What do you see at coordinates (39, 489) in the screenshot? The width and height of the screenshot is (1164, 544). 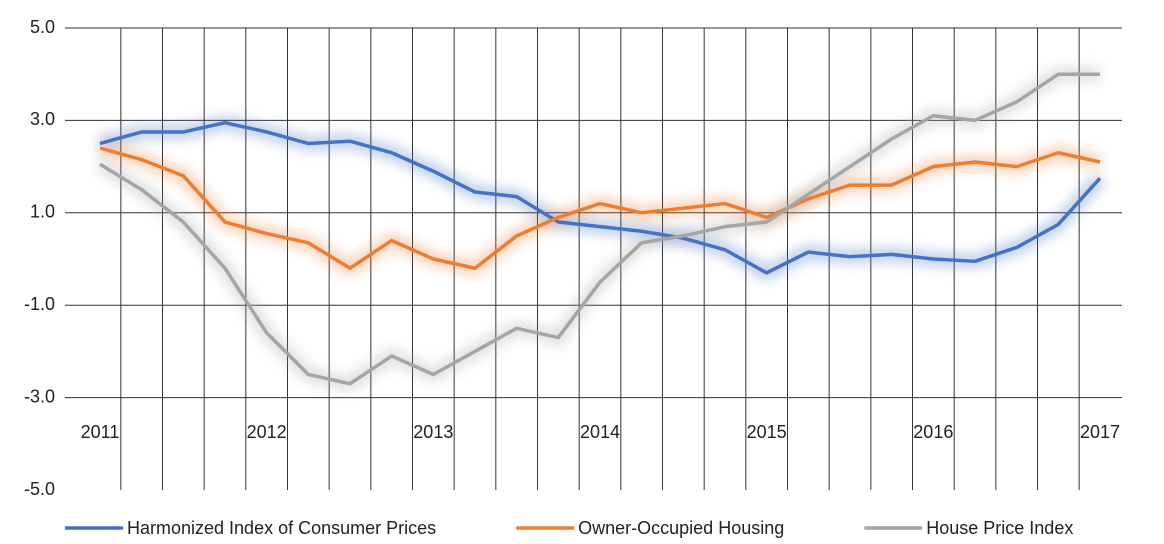 I see `y-tick-label: -5.0` at bounding box center [39, 489].